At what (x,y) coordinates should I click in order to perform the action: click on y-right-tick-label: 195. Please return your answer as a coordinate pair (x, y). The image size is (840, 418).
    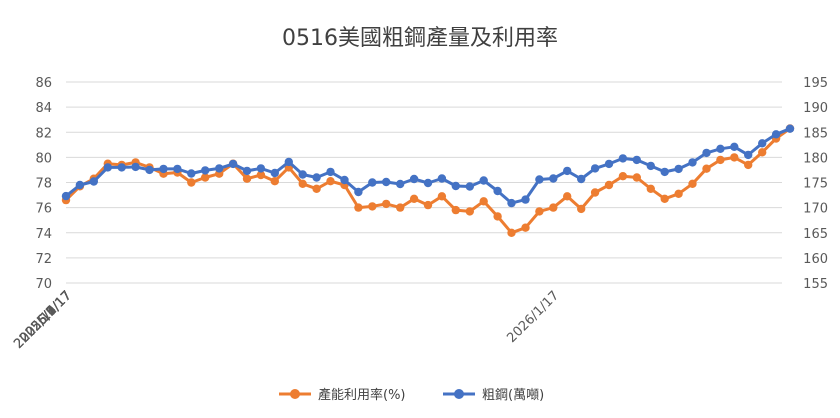
    Looking at the image, I should click on (815, 83).